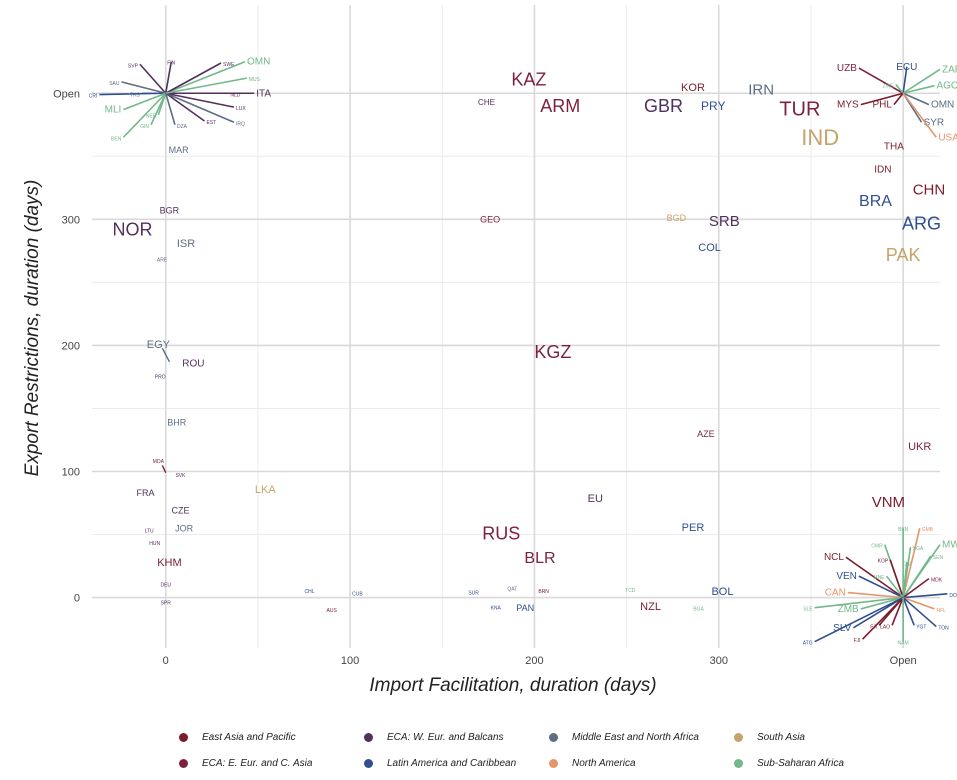 The image size is (957, 780). I want to click on country-label: ARM, so click(560, 106).